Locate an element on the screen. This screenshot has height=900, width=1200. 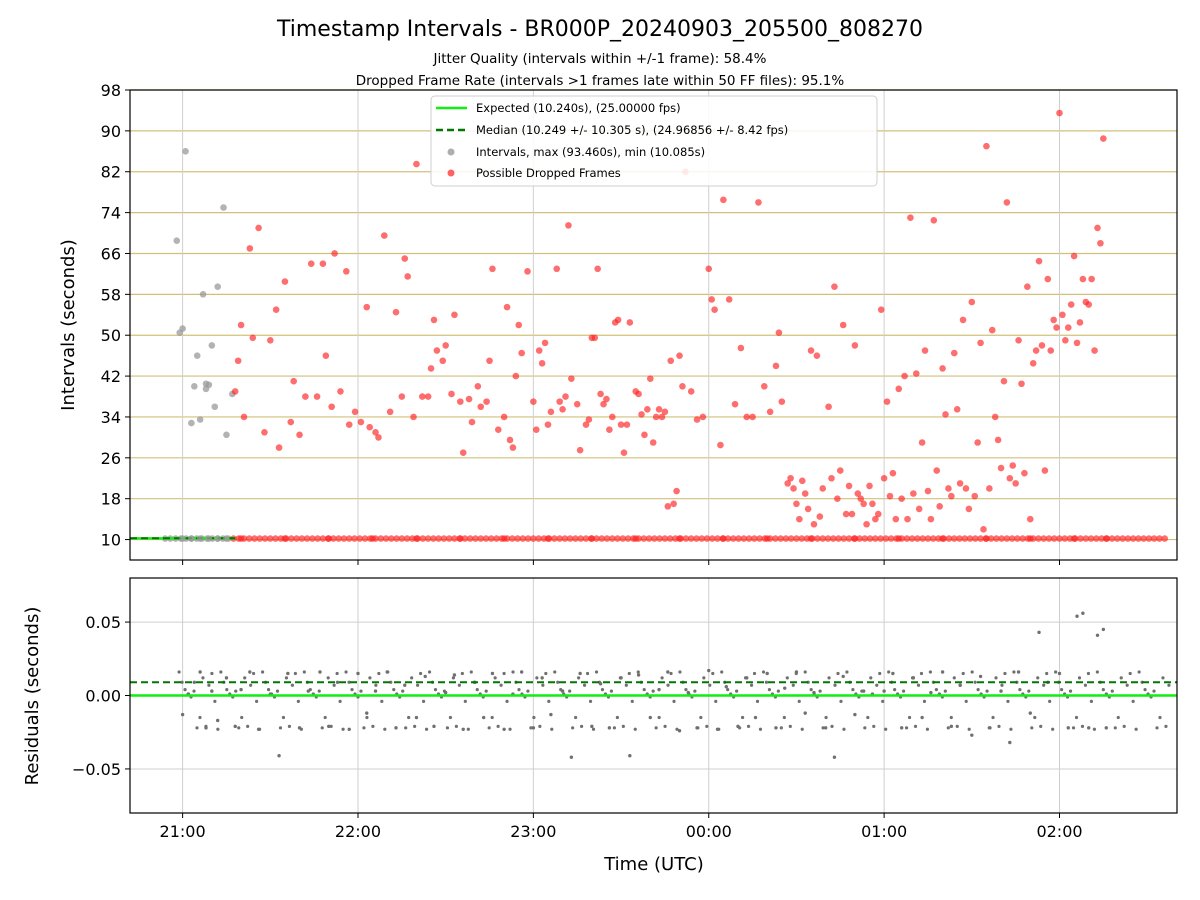
legend-dropped-label: Possible Dropped Frames is located at coordinates (548, 173).